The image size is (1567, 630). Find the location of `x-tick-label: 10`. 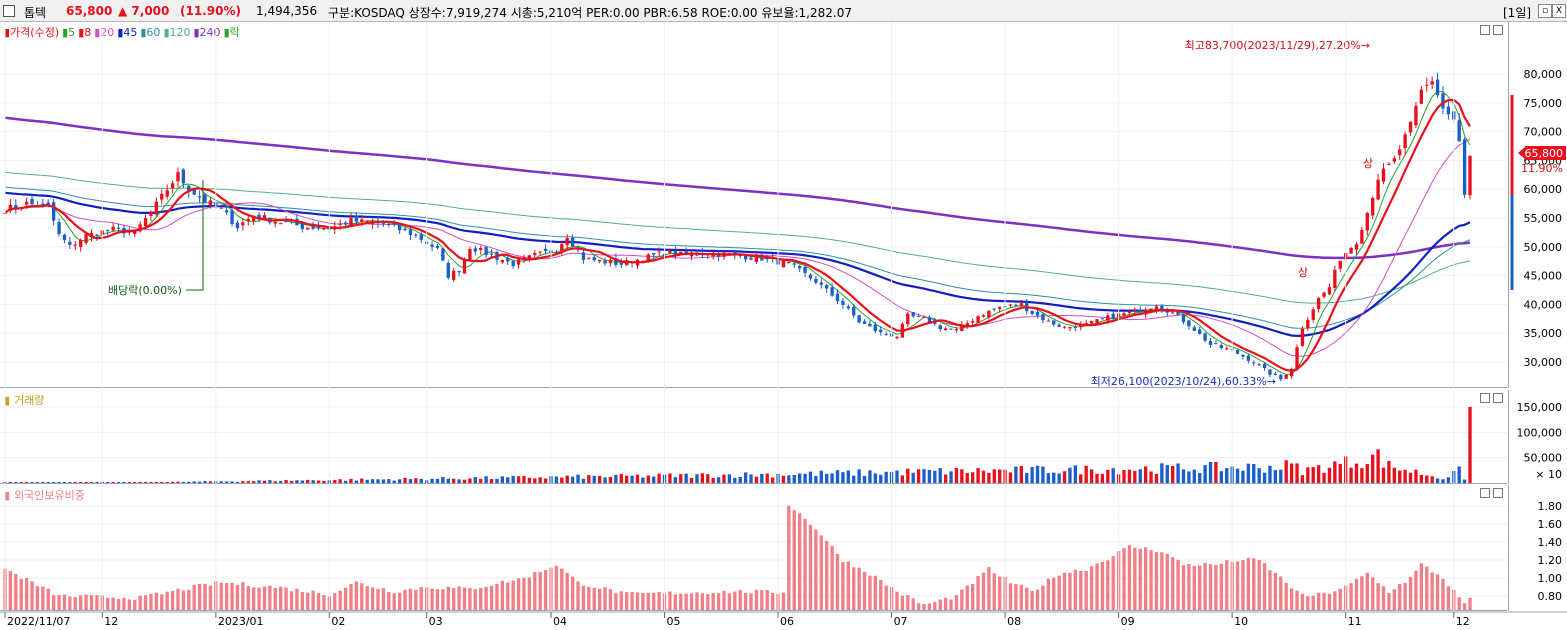

x-tick-label: 10 is located at coordinates (1241, 621).